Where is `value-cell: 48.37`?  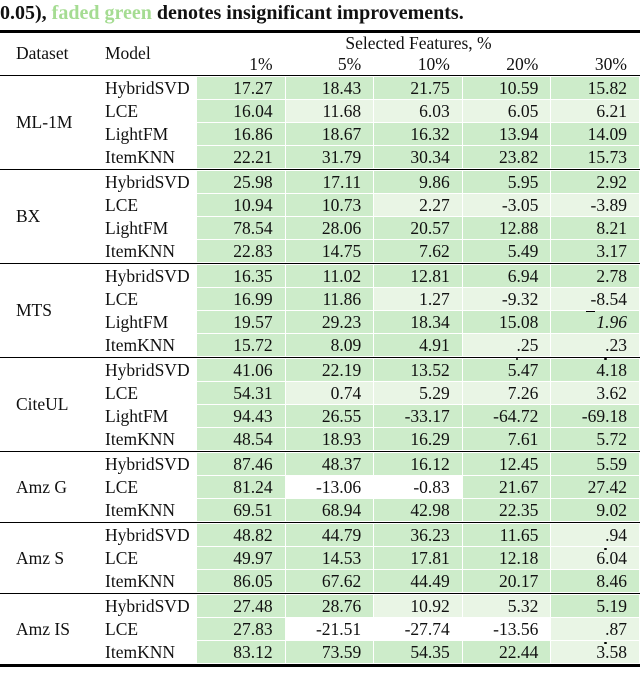
value-cell: 48.37 is located at coordinates (329, 464).